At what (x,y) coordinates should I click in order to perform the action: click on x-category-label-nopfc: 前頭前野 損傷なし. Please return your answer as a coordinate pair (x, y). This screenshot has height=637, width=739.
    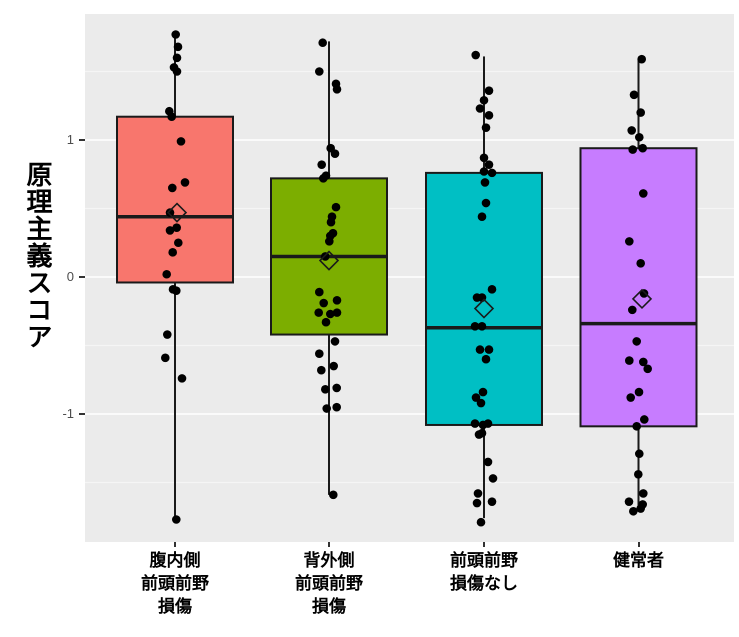
    Looking at the image, I should click on (484, 572).